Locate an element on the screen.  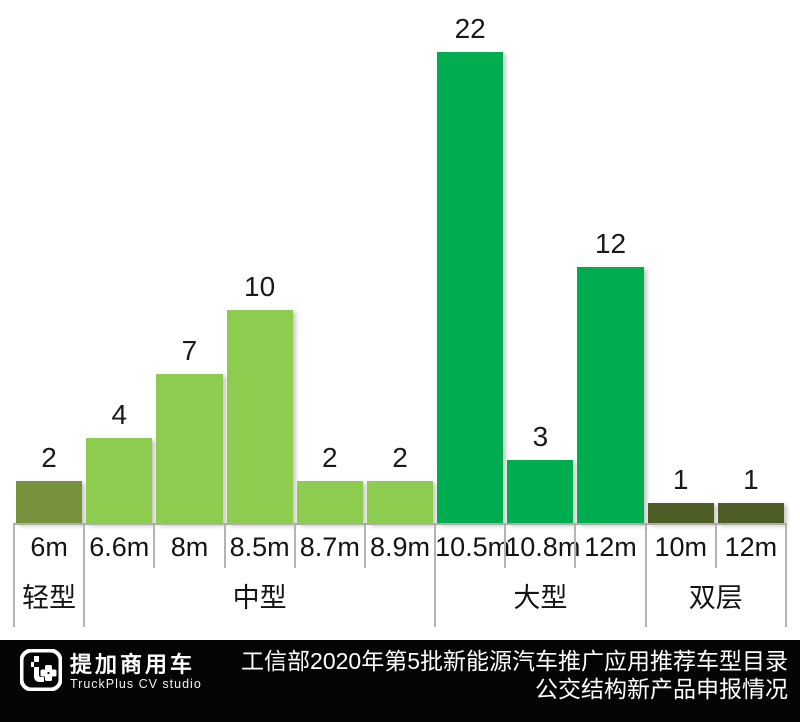
bar-value-label: 7 is located at coordinates (189, 350).